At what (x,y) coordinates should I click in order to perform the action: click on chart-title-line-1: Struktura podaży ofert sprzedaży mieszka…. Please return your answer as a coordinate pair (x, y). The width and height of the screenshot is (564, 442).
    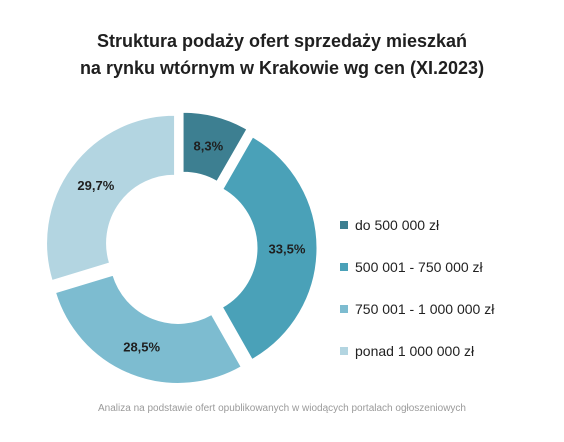
    Looking at the image, I should click on (282, 41).